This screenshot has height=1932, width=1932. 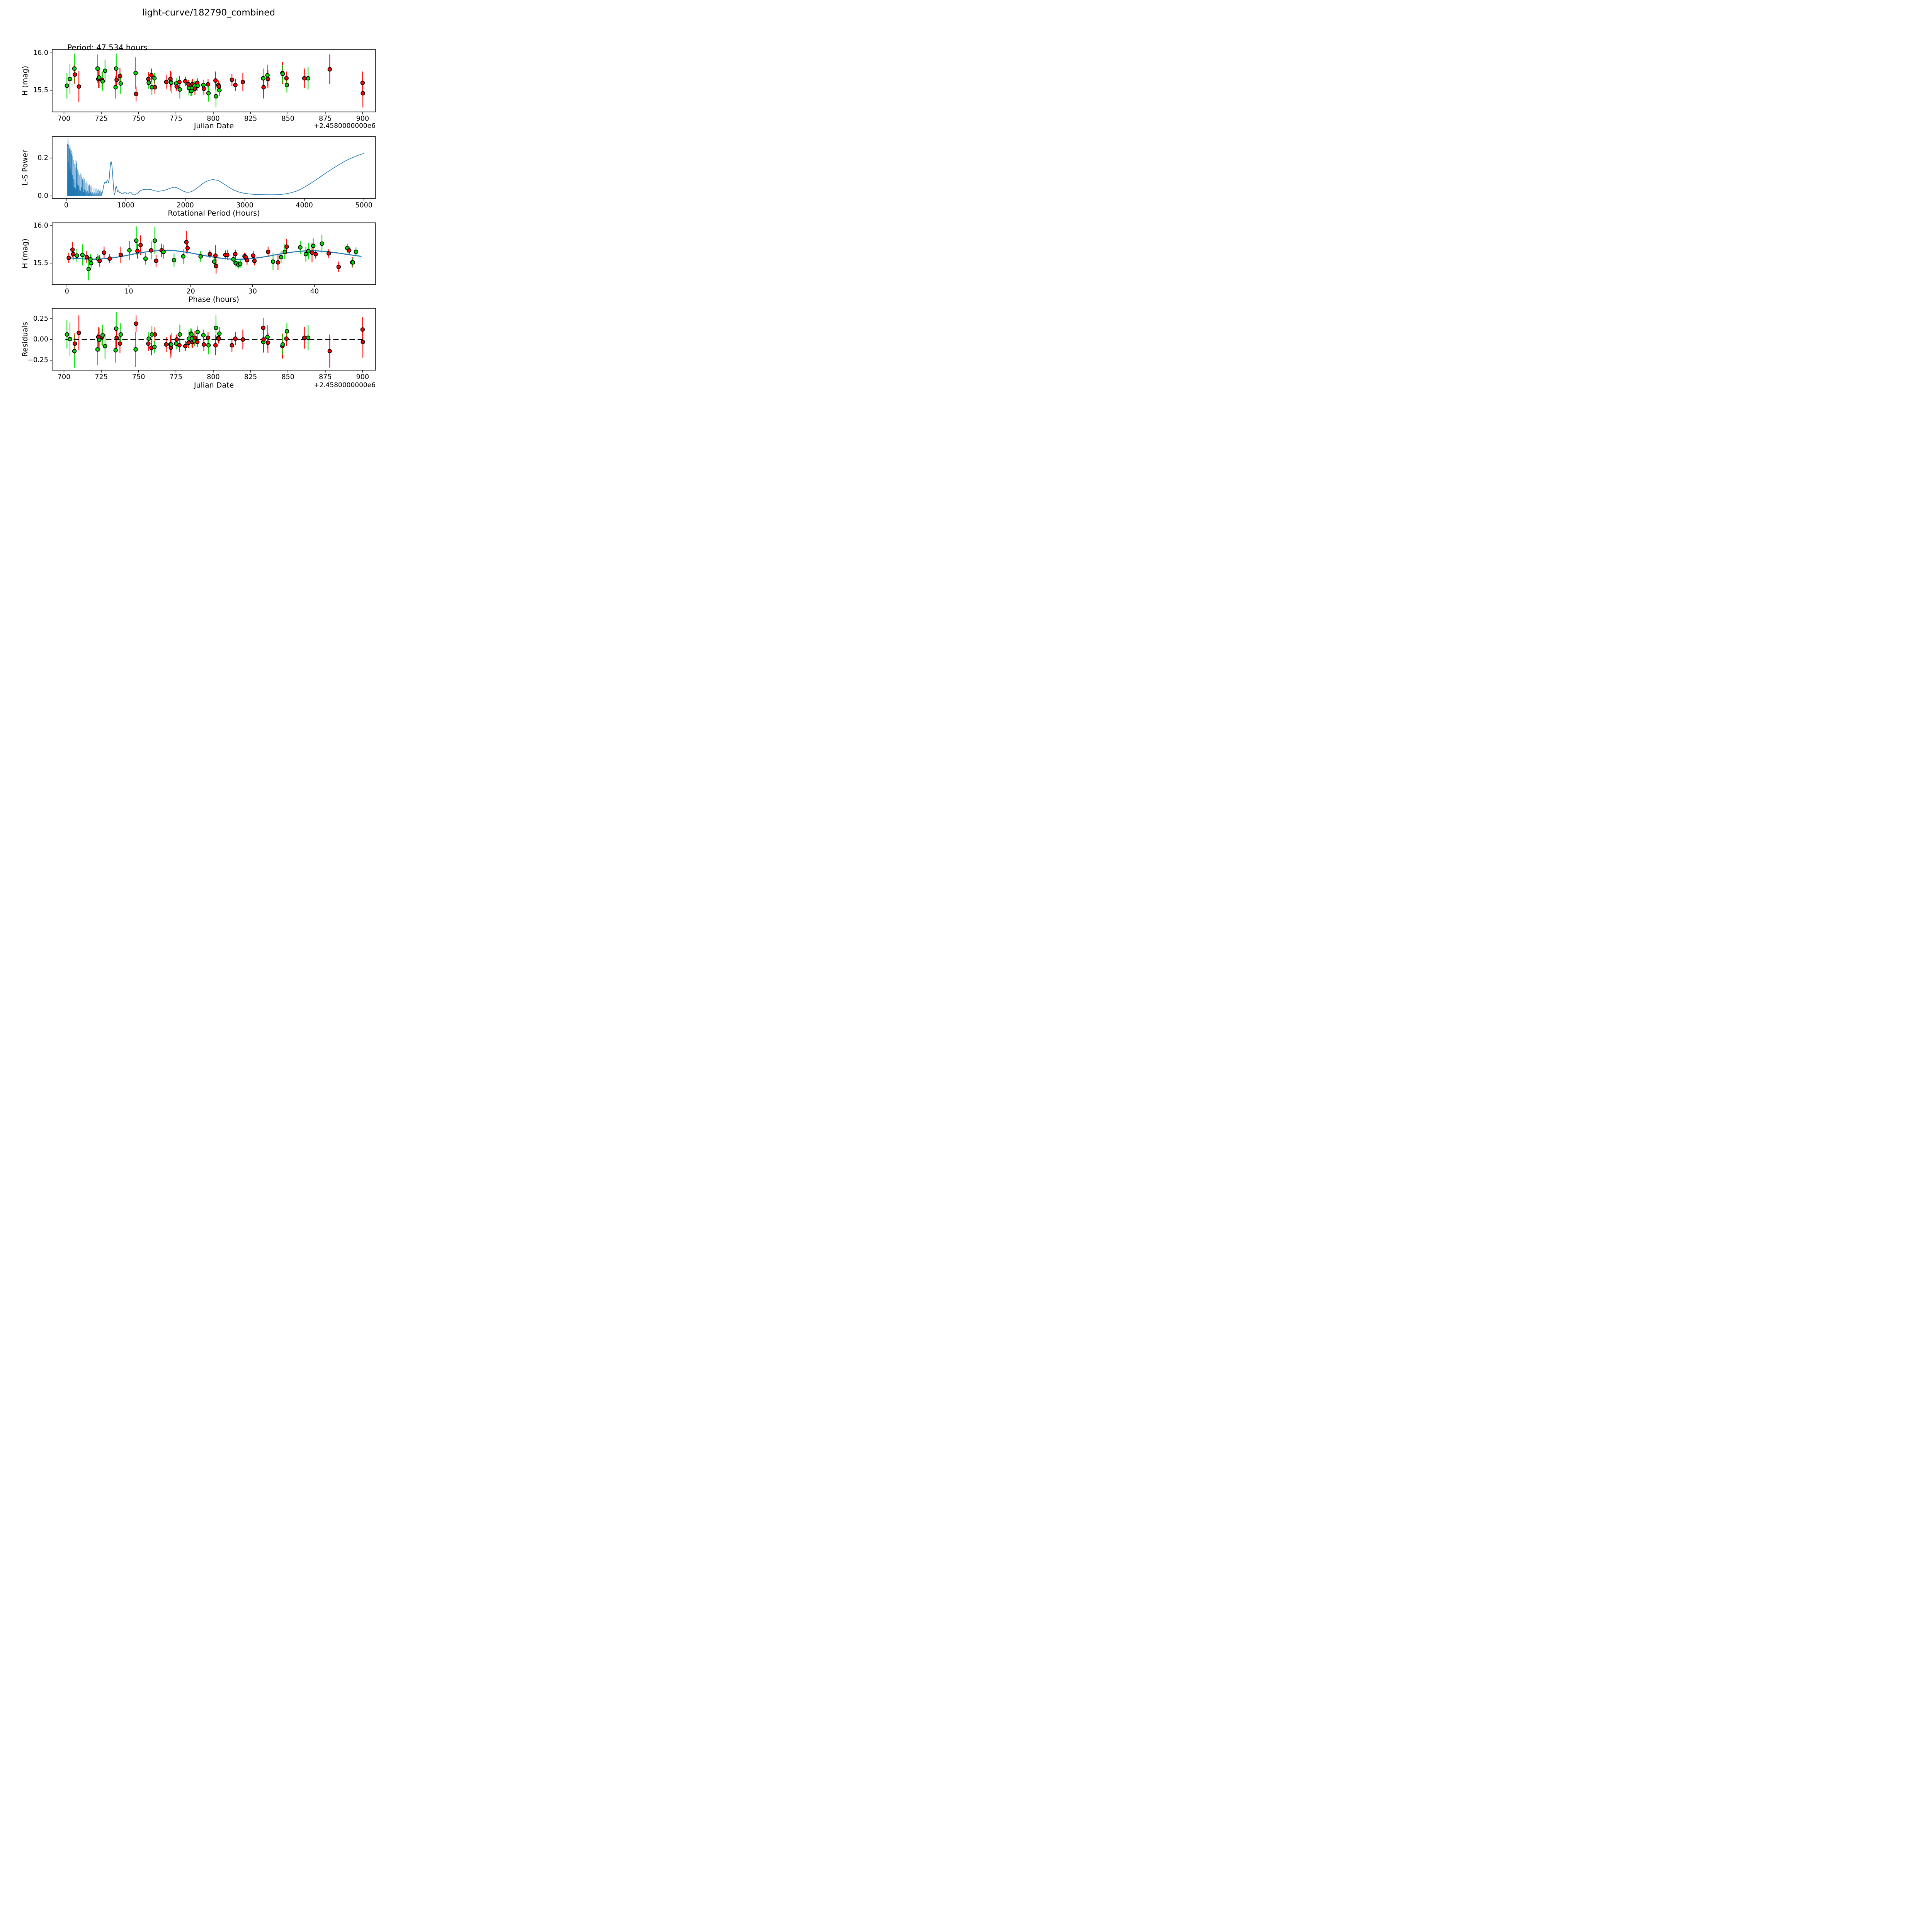 I want to click on svg-text: 10, so click(x=128, y=292).